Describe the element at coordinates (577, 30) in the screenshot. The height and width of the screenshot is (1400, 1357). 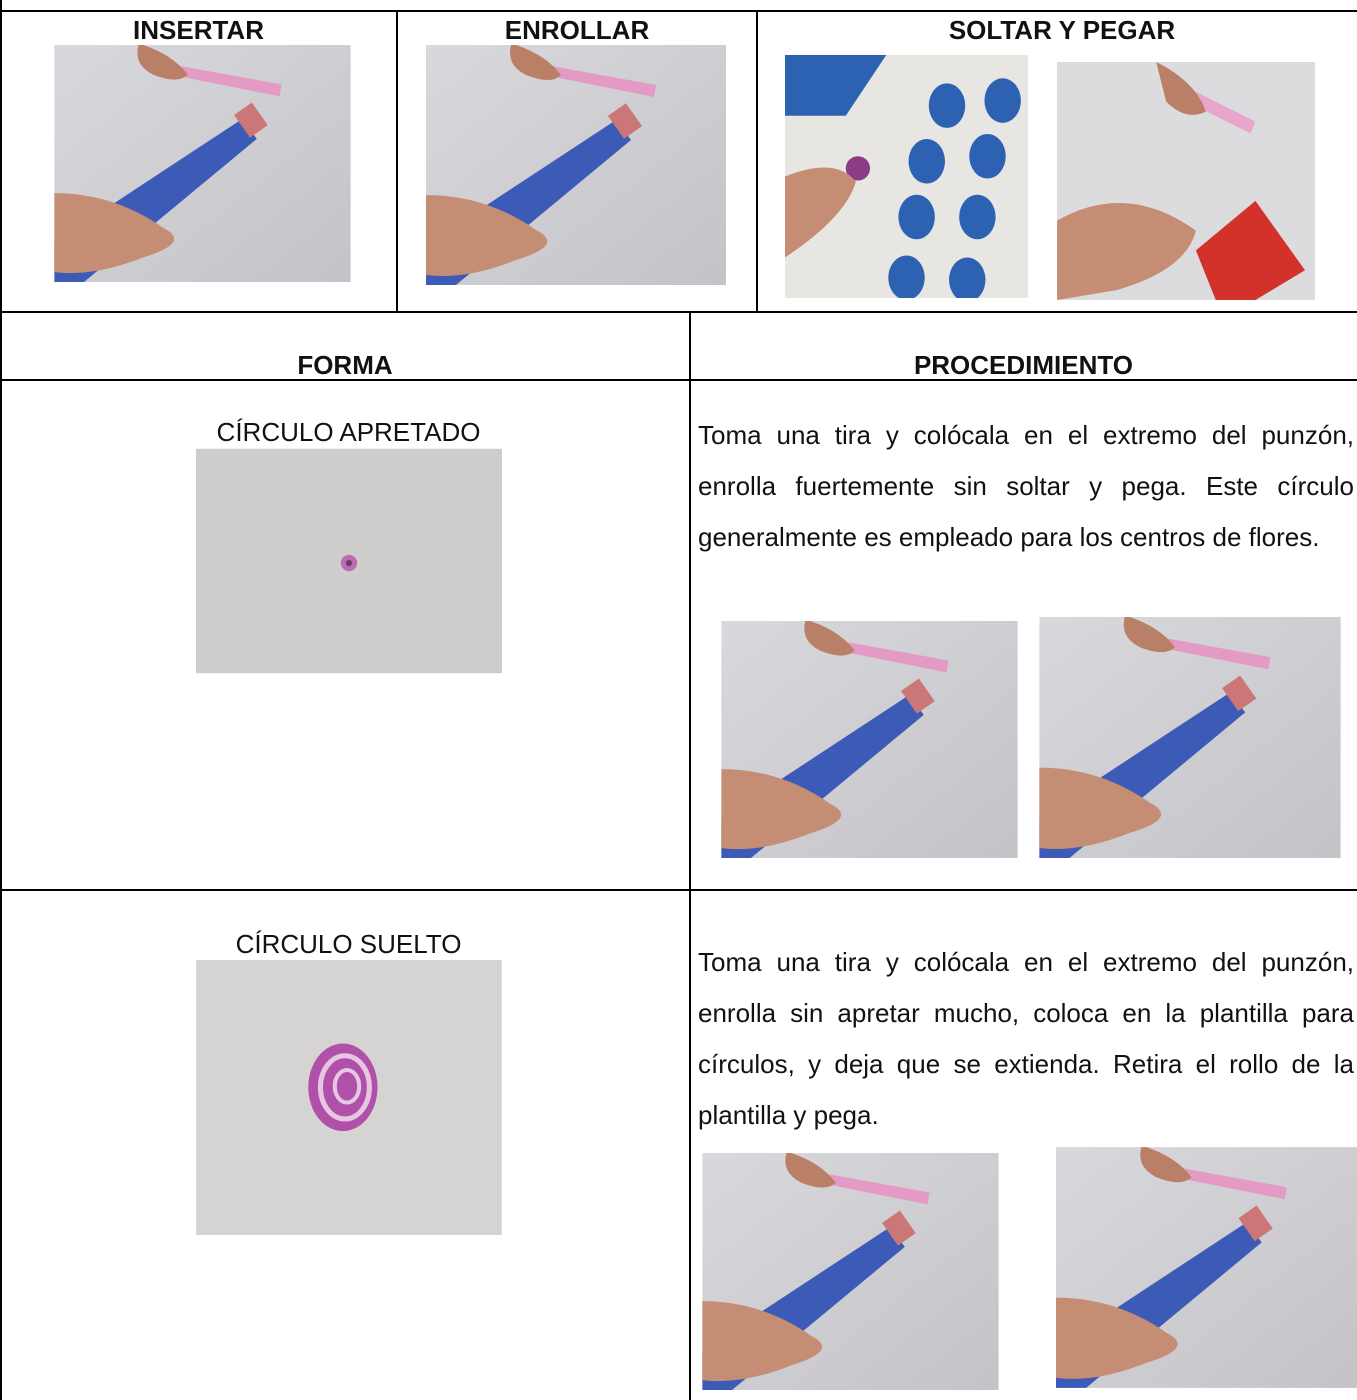
I see `step-header: ENROLLAR` at that location.